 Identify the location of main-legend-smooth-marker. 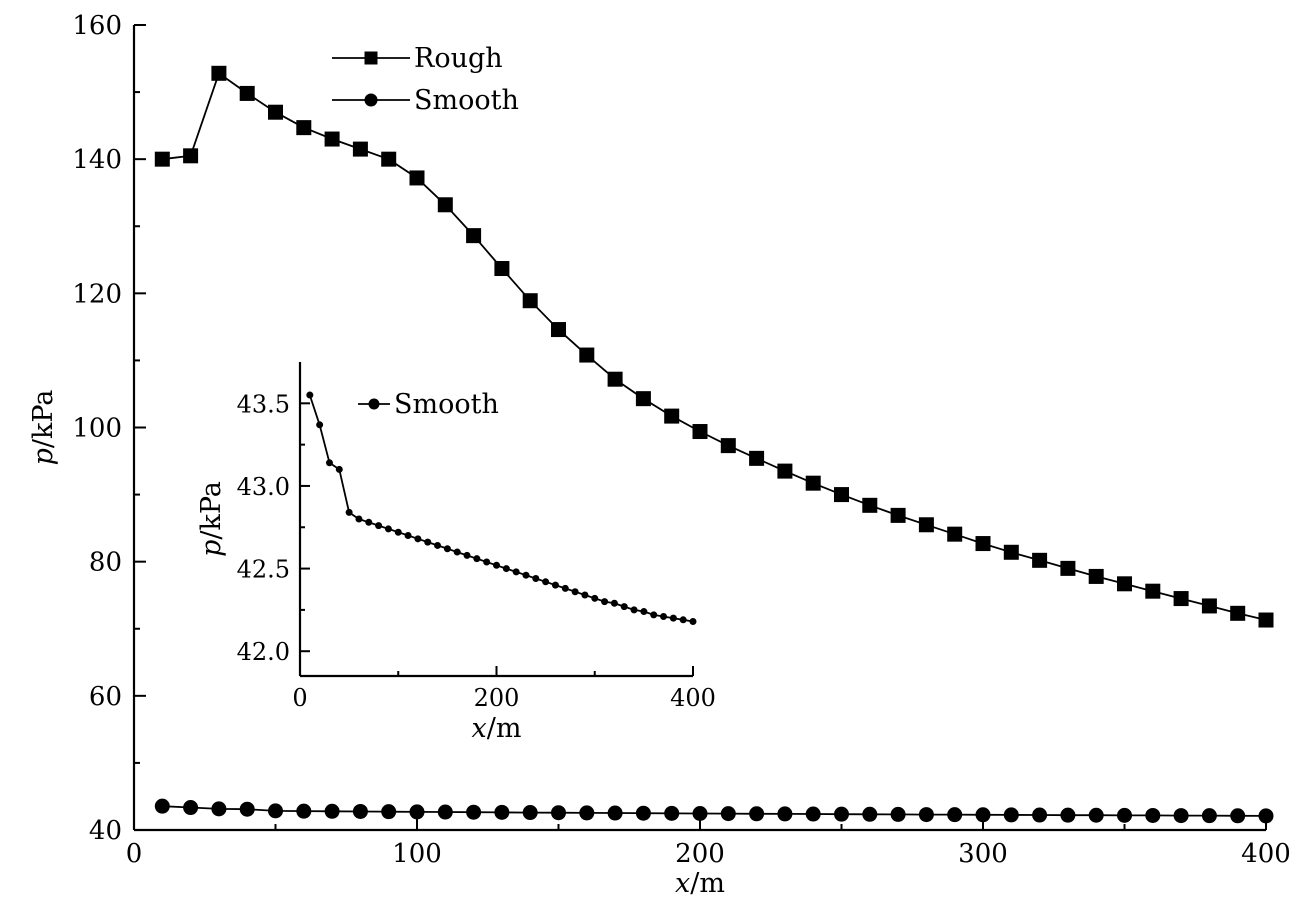
(371, 100).